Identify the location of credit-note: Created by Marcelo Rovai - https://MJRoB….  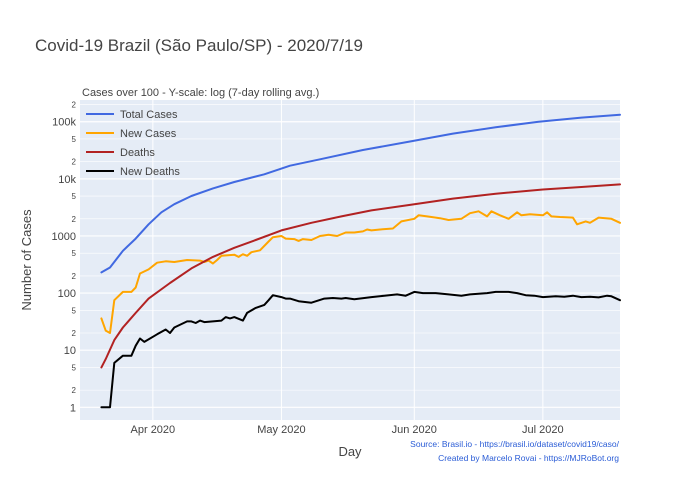
(528, 458).